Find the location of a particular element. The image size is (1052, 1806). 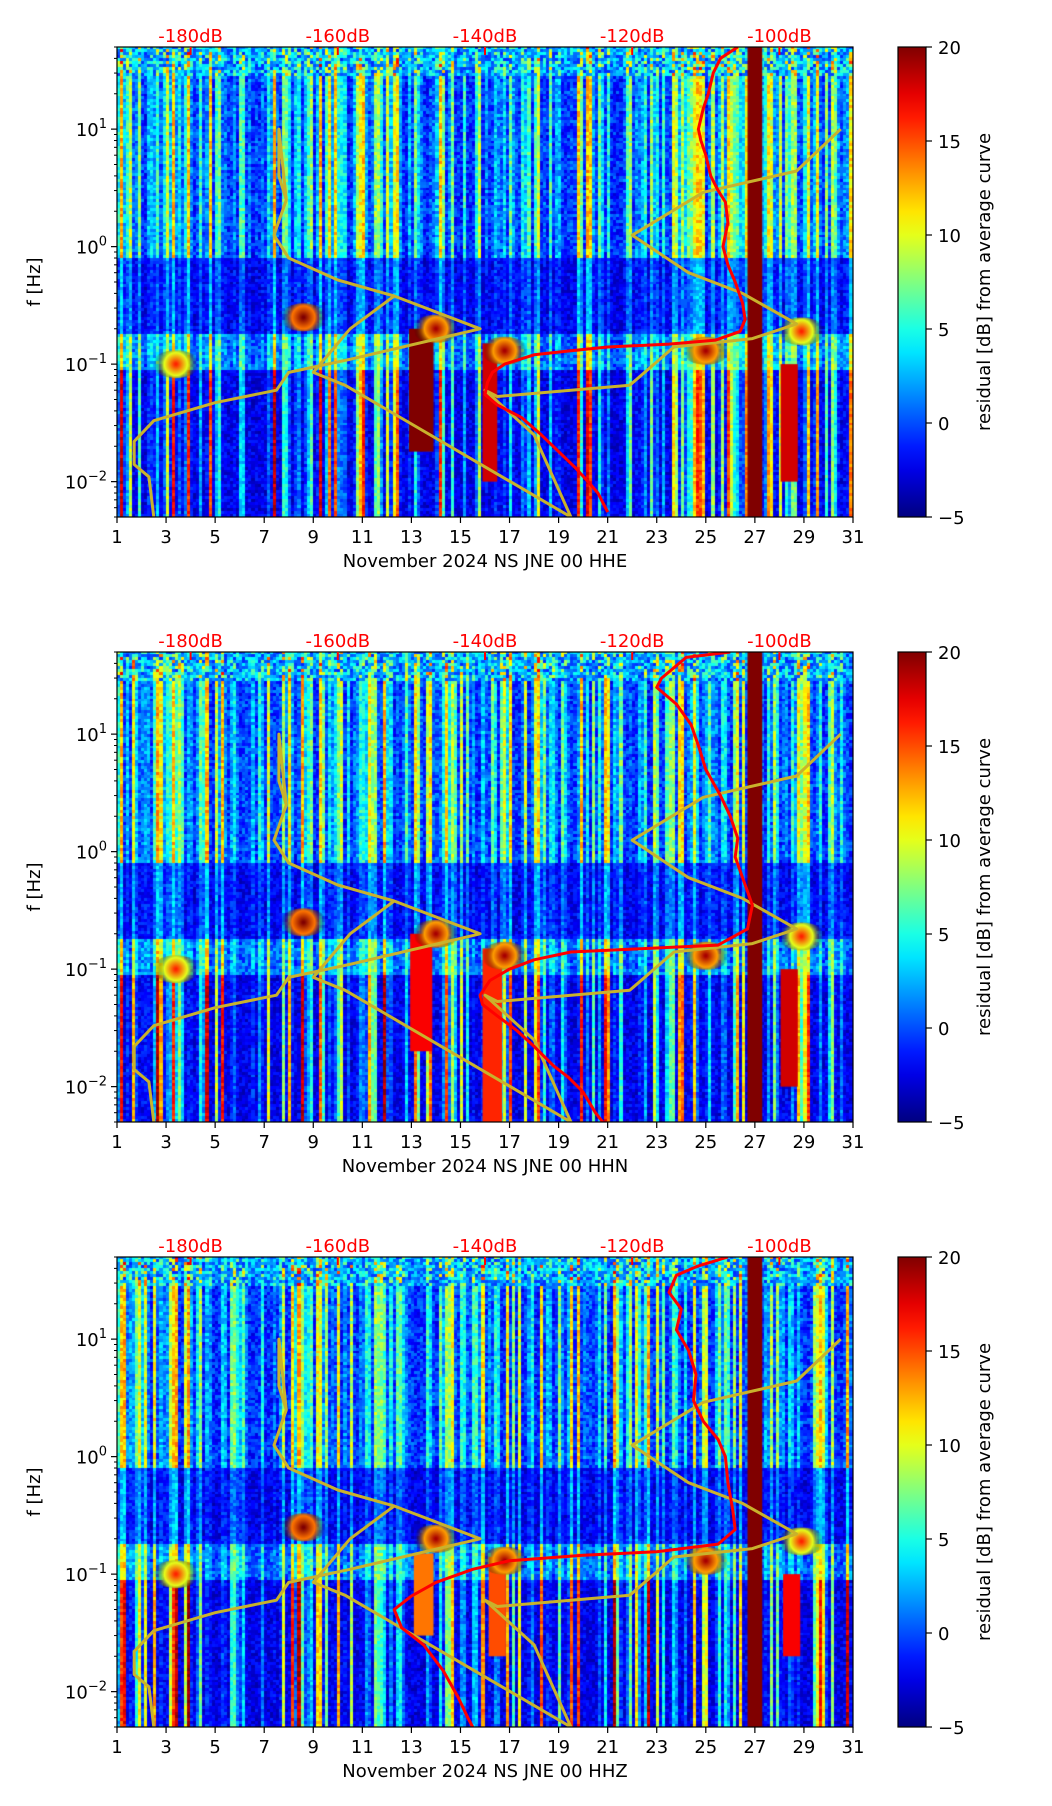

x-axis-label: November 2024 NS JNE 00 HHE is located at coordinates (485, 561).